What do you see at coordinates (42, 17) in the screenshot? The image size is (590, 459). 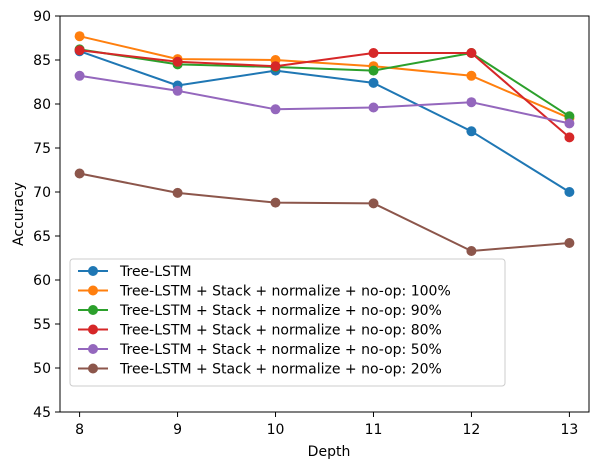 I see `y-tick-label: 90` at bounding box center [42, 17].